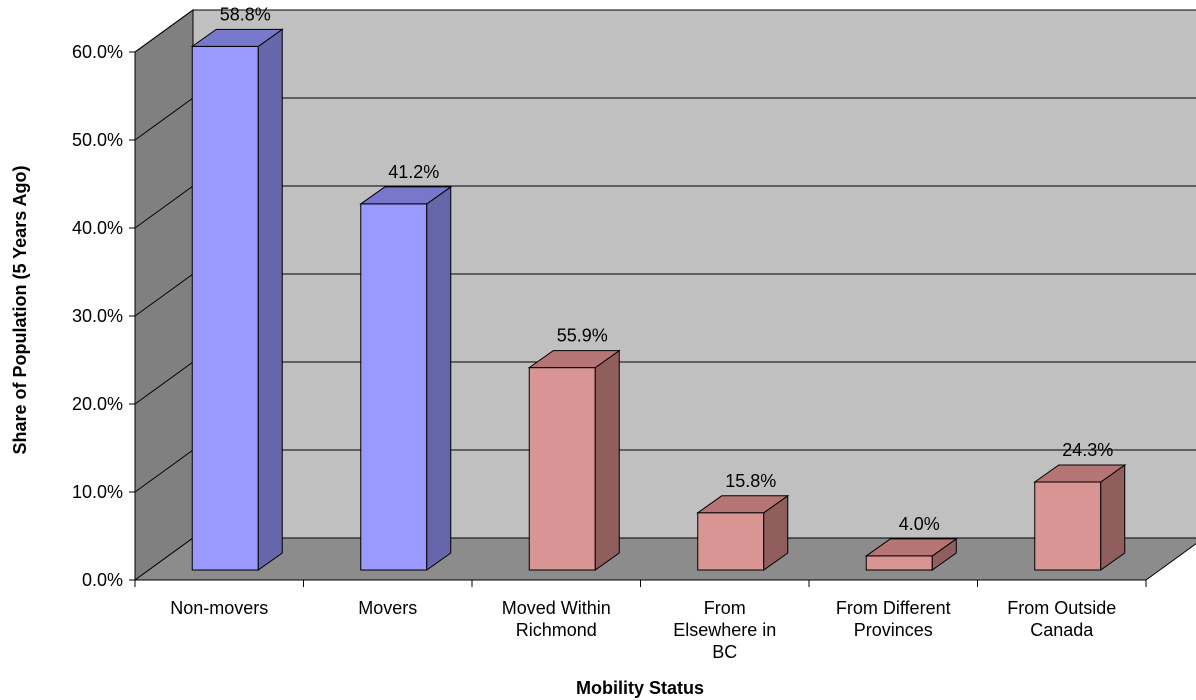  I want to click on x-category-label-line: From, so click(725, 608).